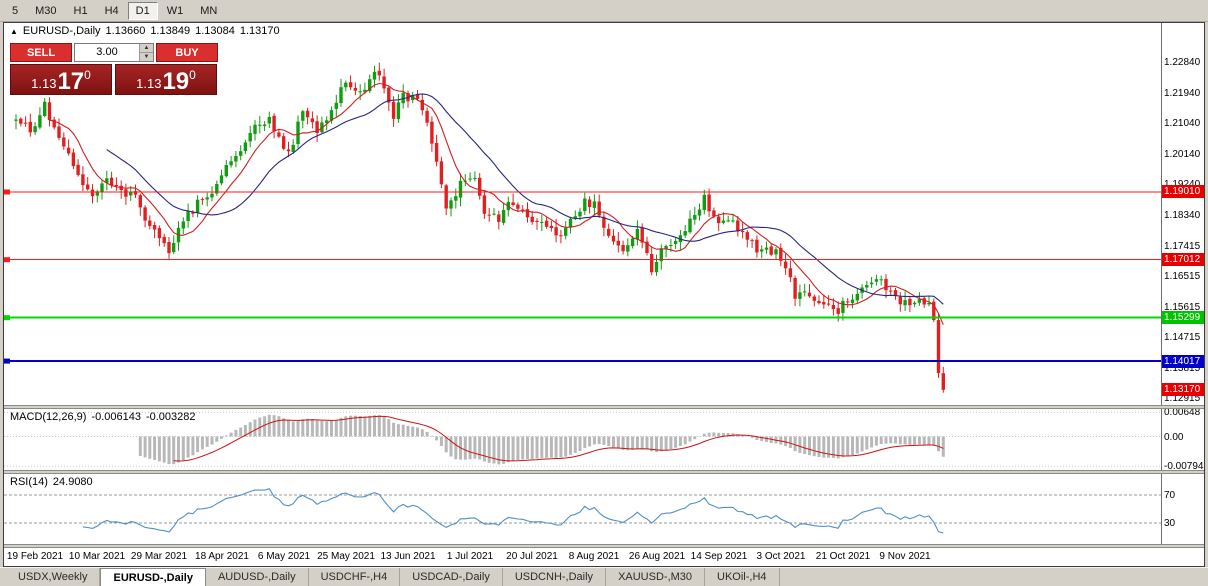 The width and height of the screenshot is (1208, 586). Describe the element at coordinates (604, 11) in the screenshot. I see `timeframe-toolbar: 5 M30 H1 H4 D1 W1 MN` at that location.